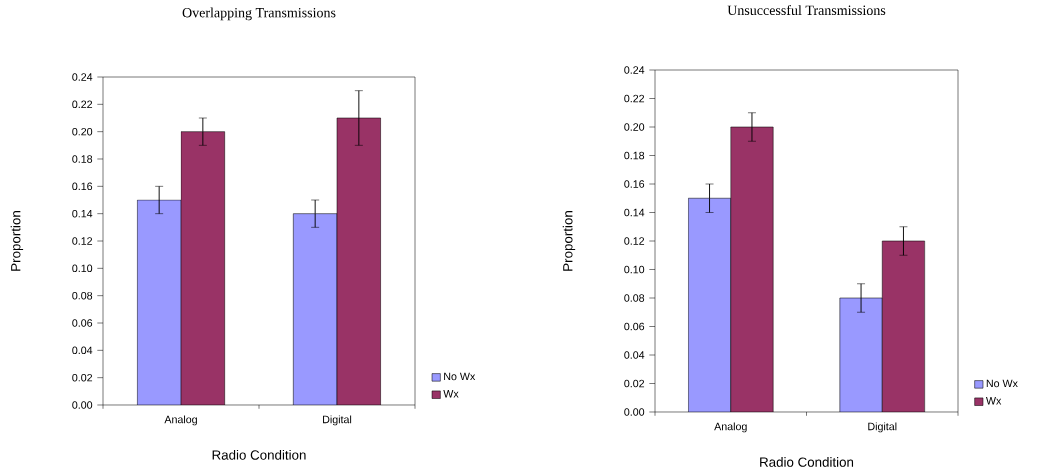 This screenshot has height=472, width=1049. Describe the element at coordinates (806, 10) in the screenshot. I see `chart-title: Unsuccessful Transmissions` at that location.